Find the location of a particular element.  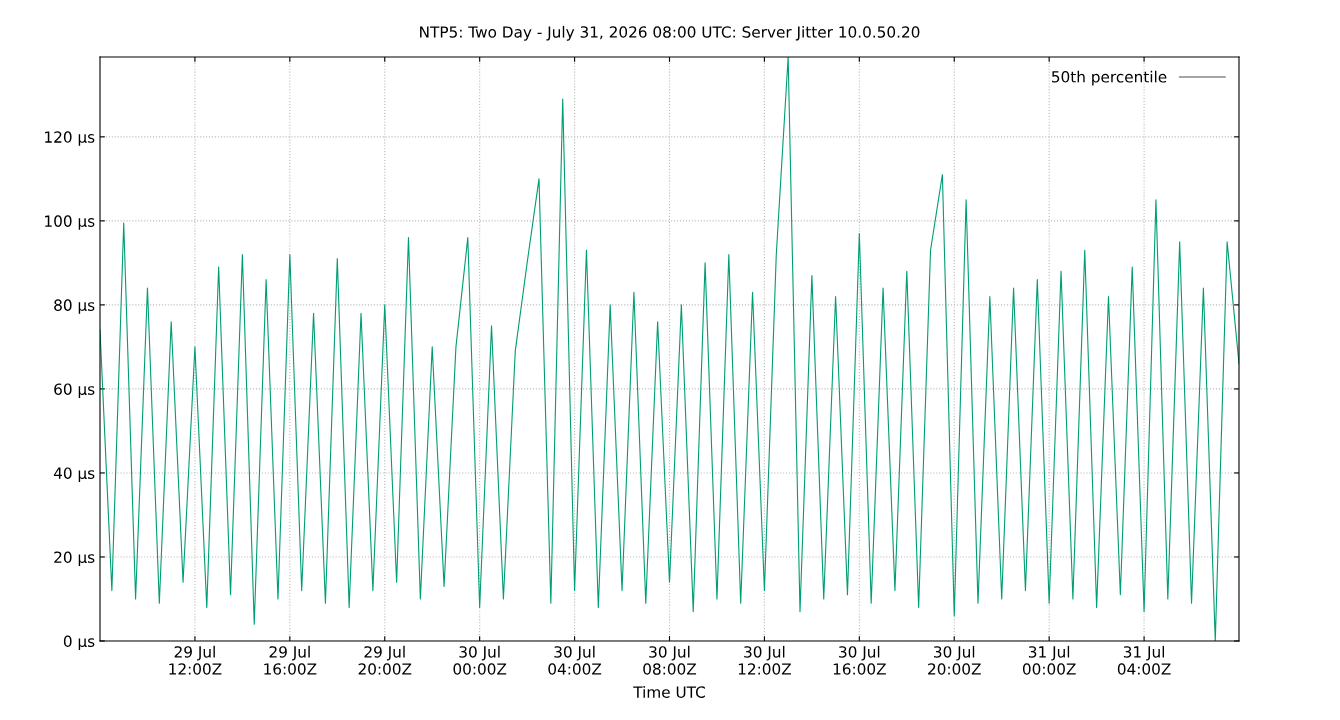

chart-title: NTP5: Two Day - July 31, 2026 08:00 UTC: Server Jitter 10.0.50.20 is located at coordinates (670, 33).